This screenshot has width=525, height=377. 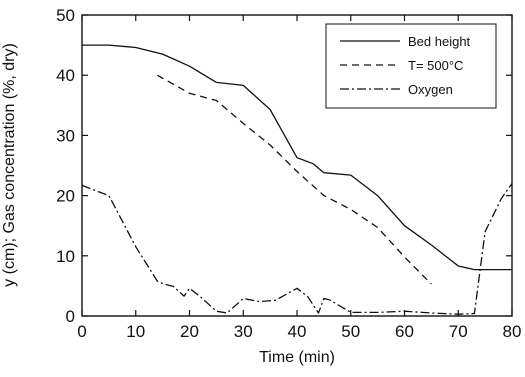 I want to click on y-tick-label: 50, so click(x=65, y=15).